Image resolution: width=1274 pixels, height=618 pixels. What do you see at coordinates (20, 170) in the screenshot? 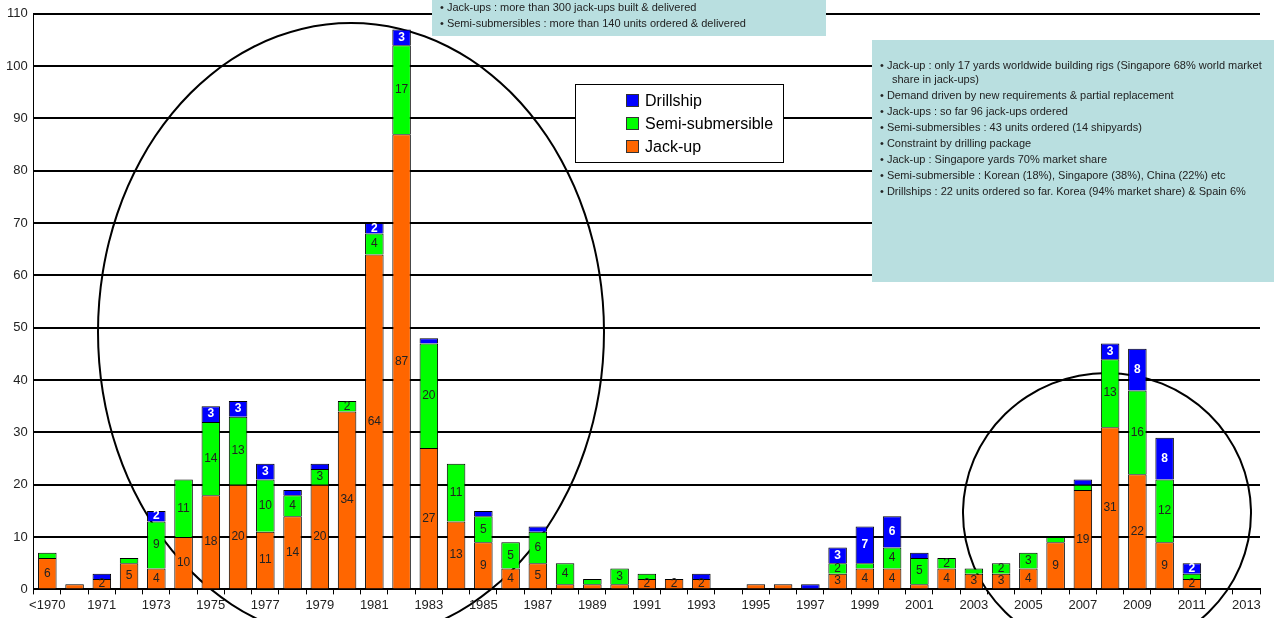
I see `y-tick-label: 80` at bounding box center [20, 170].